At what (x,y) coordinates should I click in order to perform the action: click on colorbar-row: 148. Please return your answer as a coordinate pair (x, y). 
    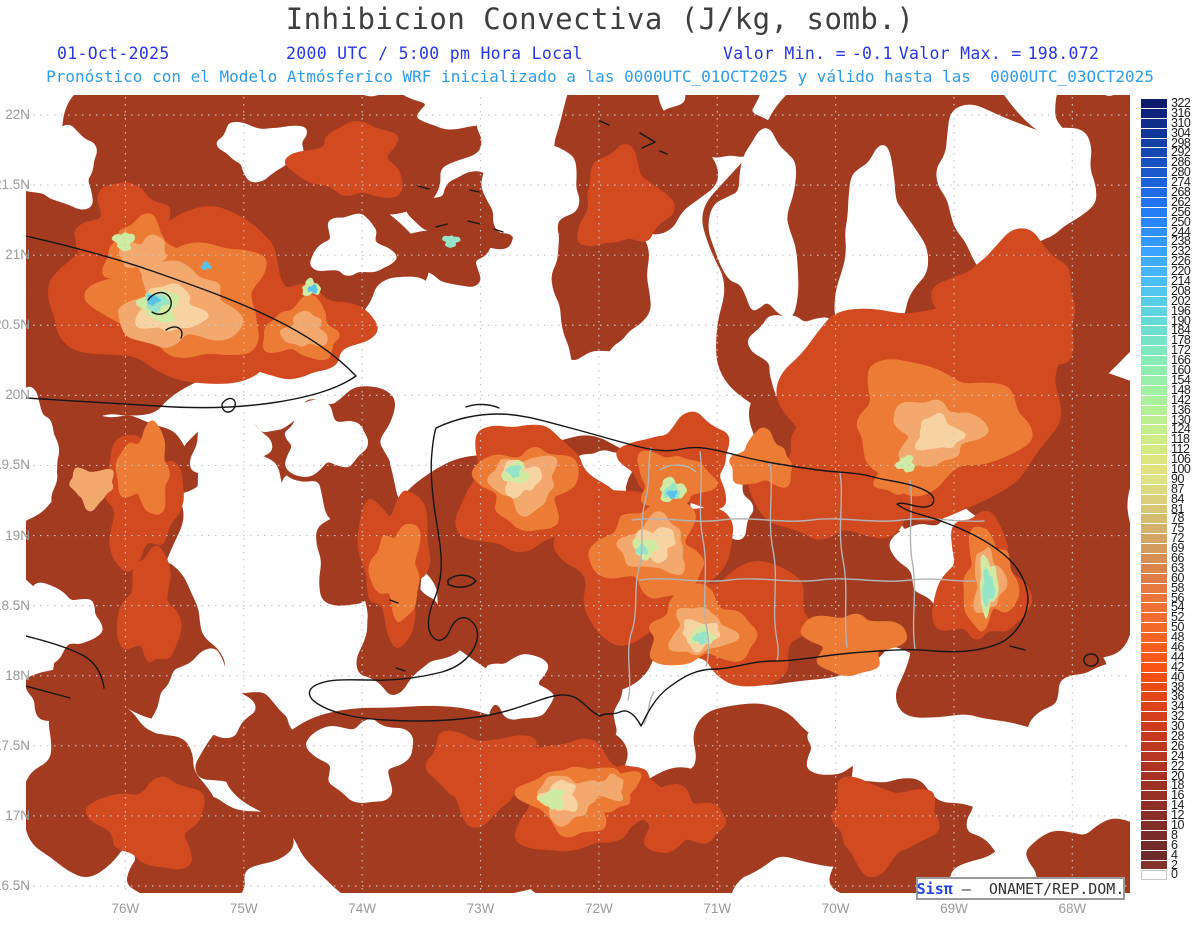
    Looking at the image, I should click on (1170, 390).